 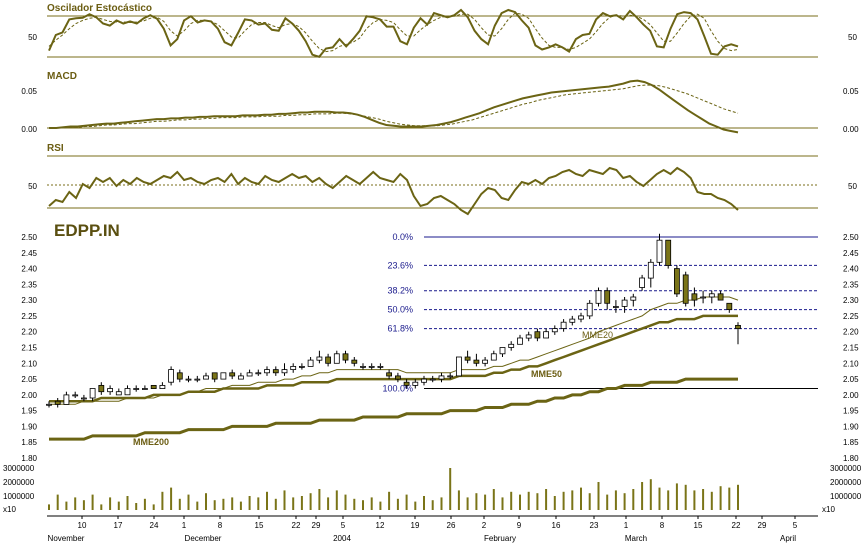 I want to click on rsi-line, so click(x=393, y=191).